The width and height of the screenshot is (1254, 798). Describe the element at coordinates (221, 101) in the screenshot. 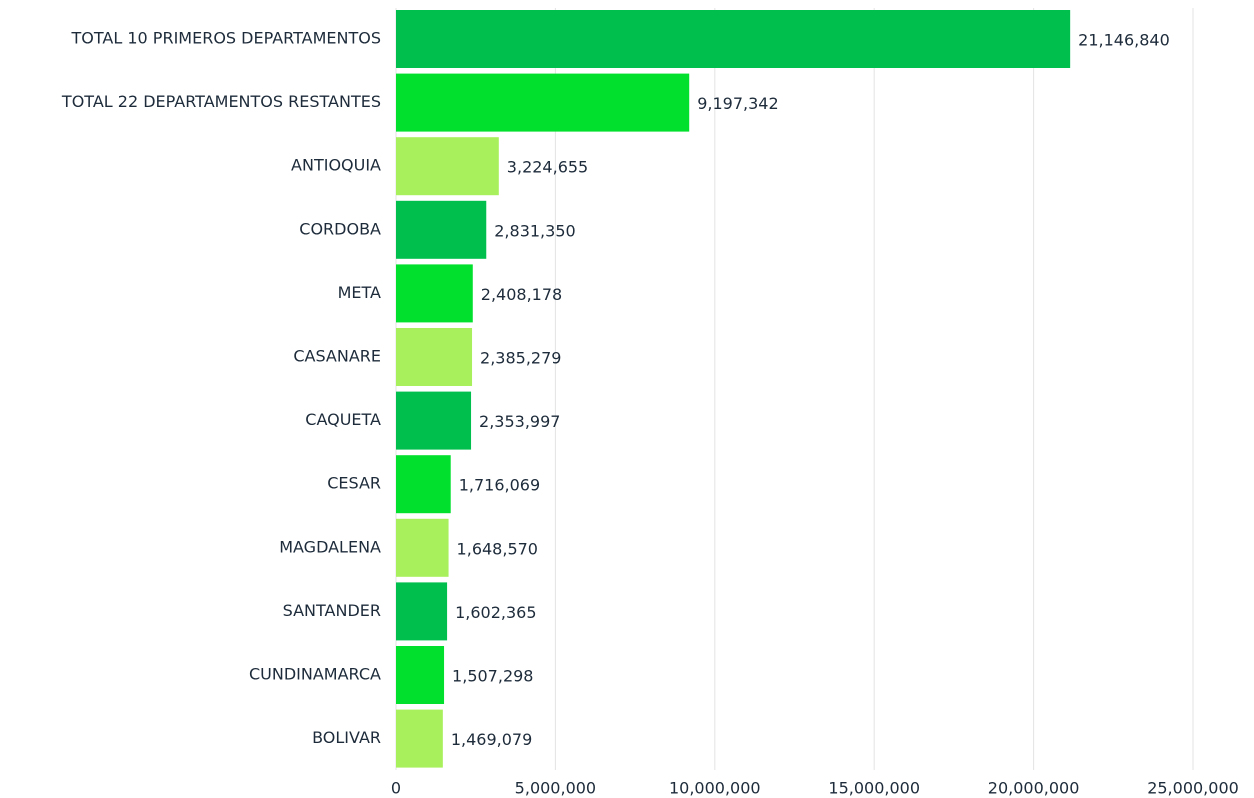

I see `y-tick-label: TOTAL 22 DEPARTAMENTOS RESTANTES` at that location.